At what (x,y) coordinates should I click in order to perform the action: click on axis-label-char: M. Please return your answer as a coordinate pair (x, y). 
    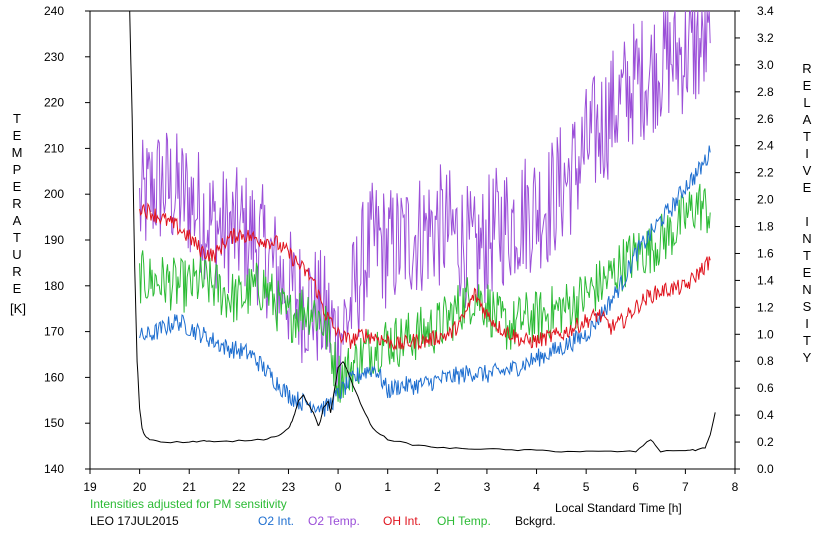
    Looking at the image, I should click on (17, 152).